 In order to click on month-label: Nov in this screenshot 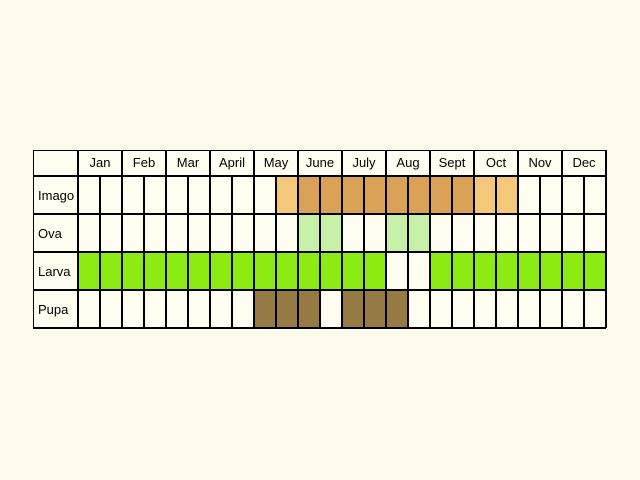, I will do `click(540, 162)`.